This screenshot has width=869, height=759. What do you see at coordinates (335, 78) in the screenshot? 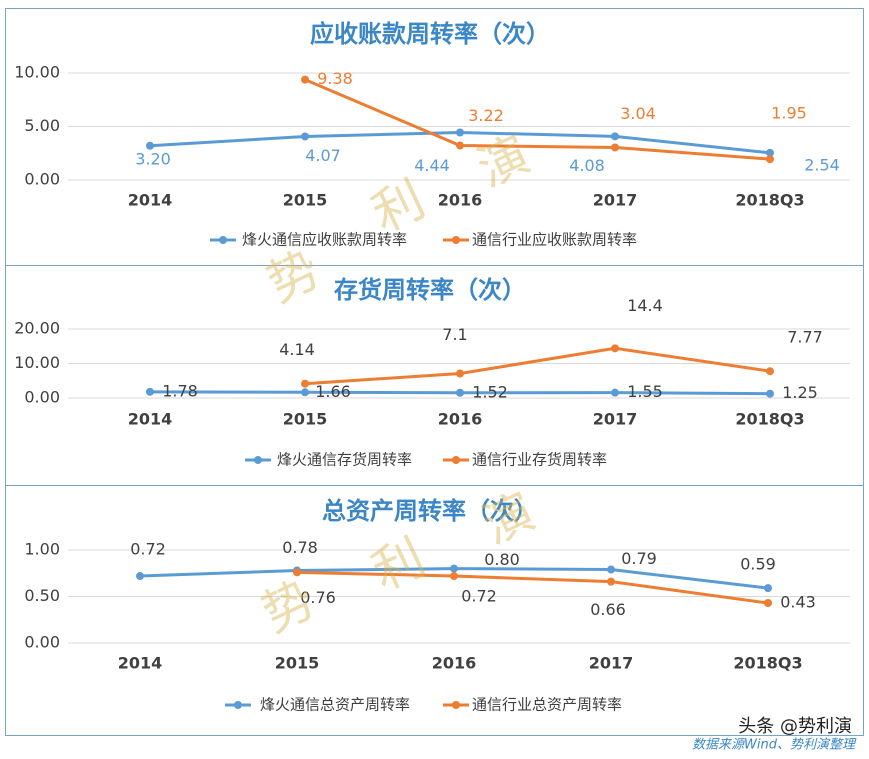
I see `data-label: 9.38` at bounding box center [335, 78].